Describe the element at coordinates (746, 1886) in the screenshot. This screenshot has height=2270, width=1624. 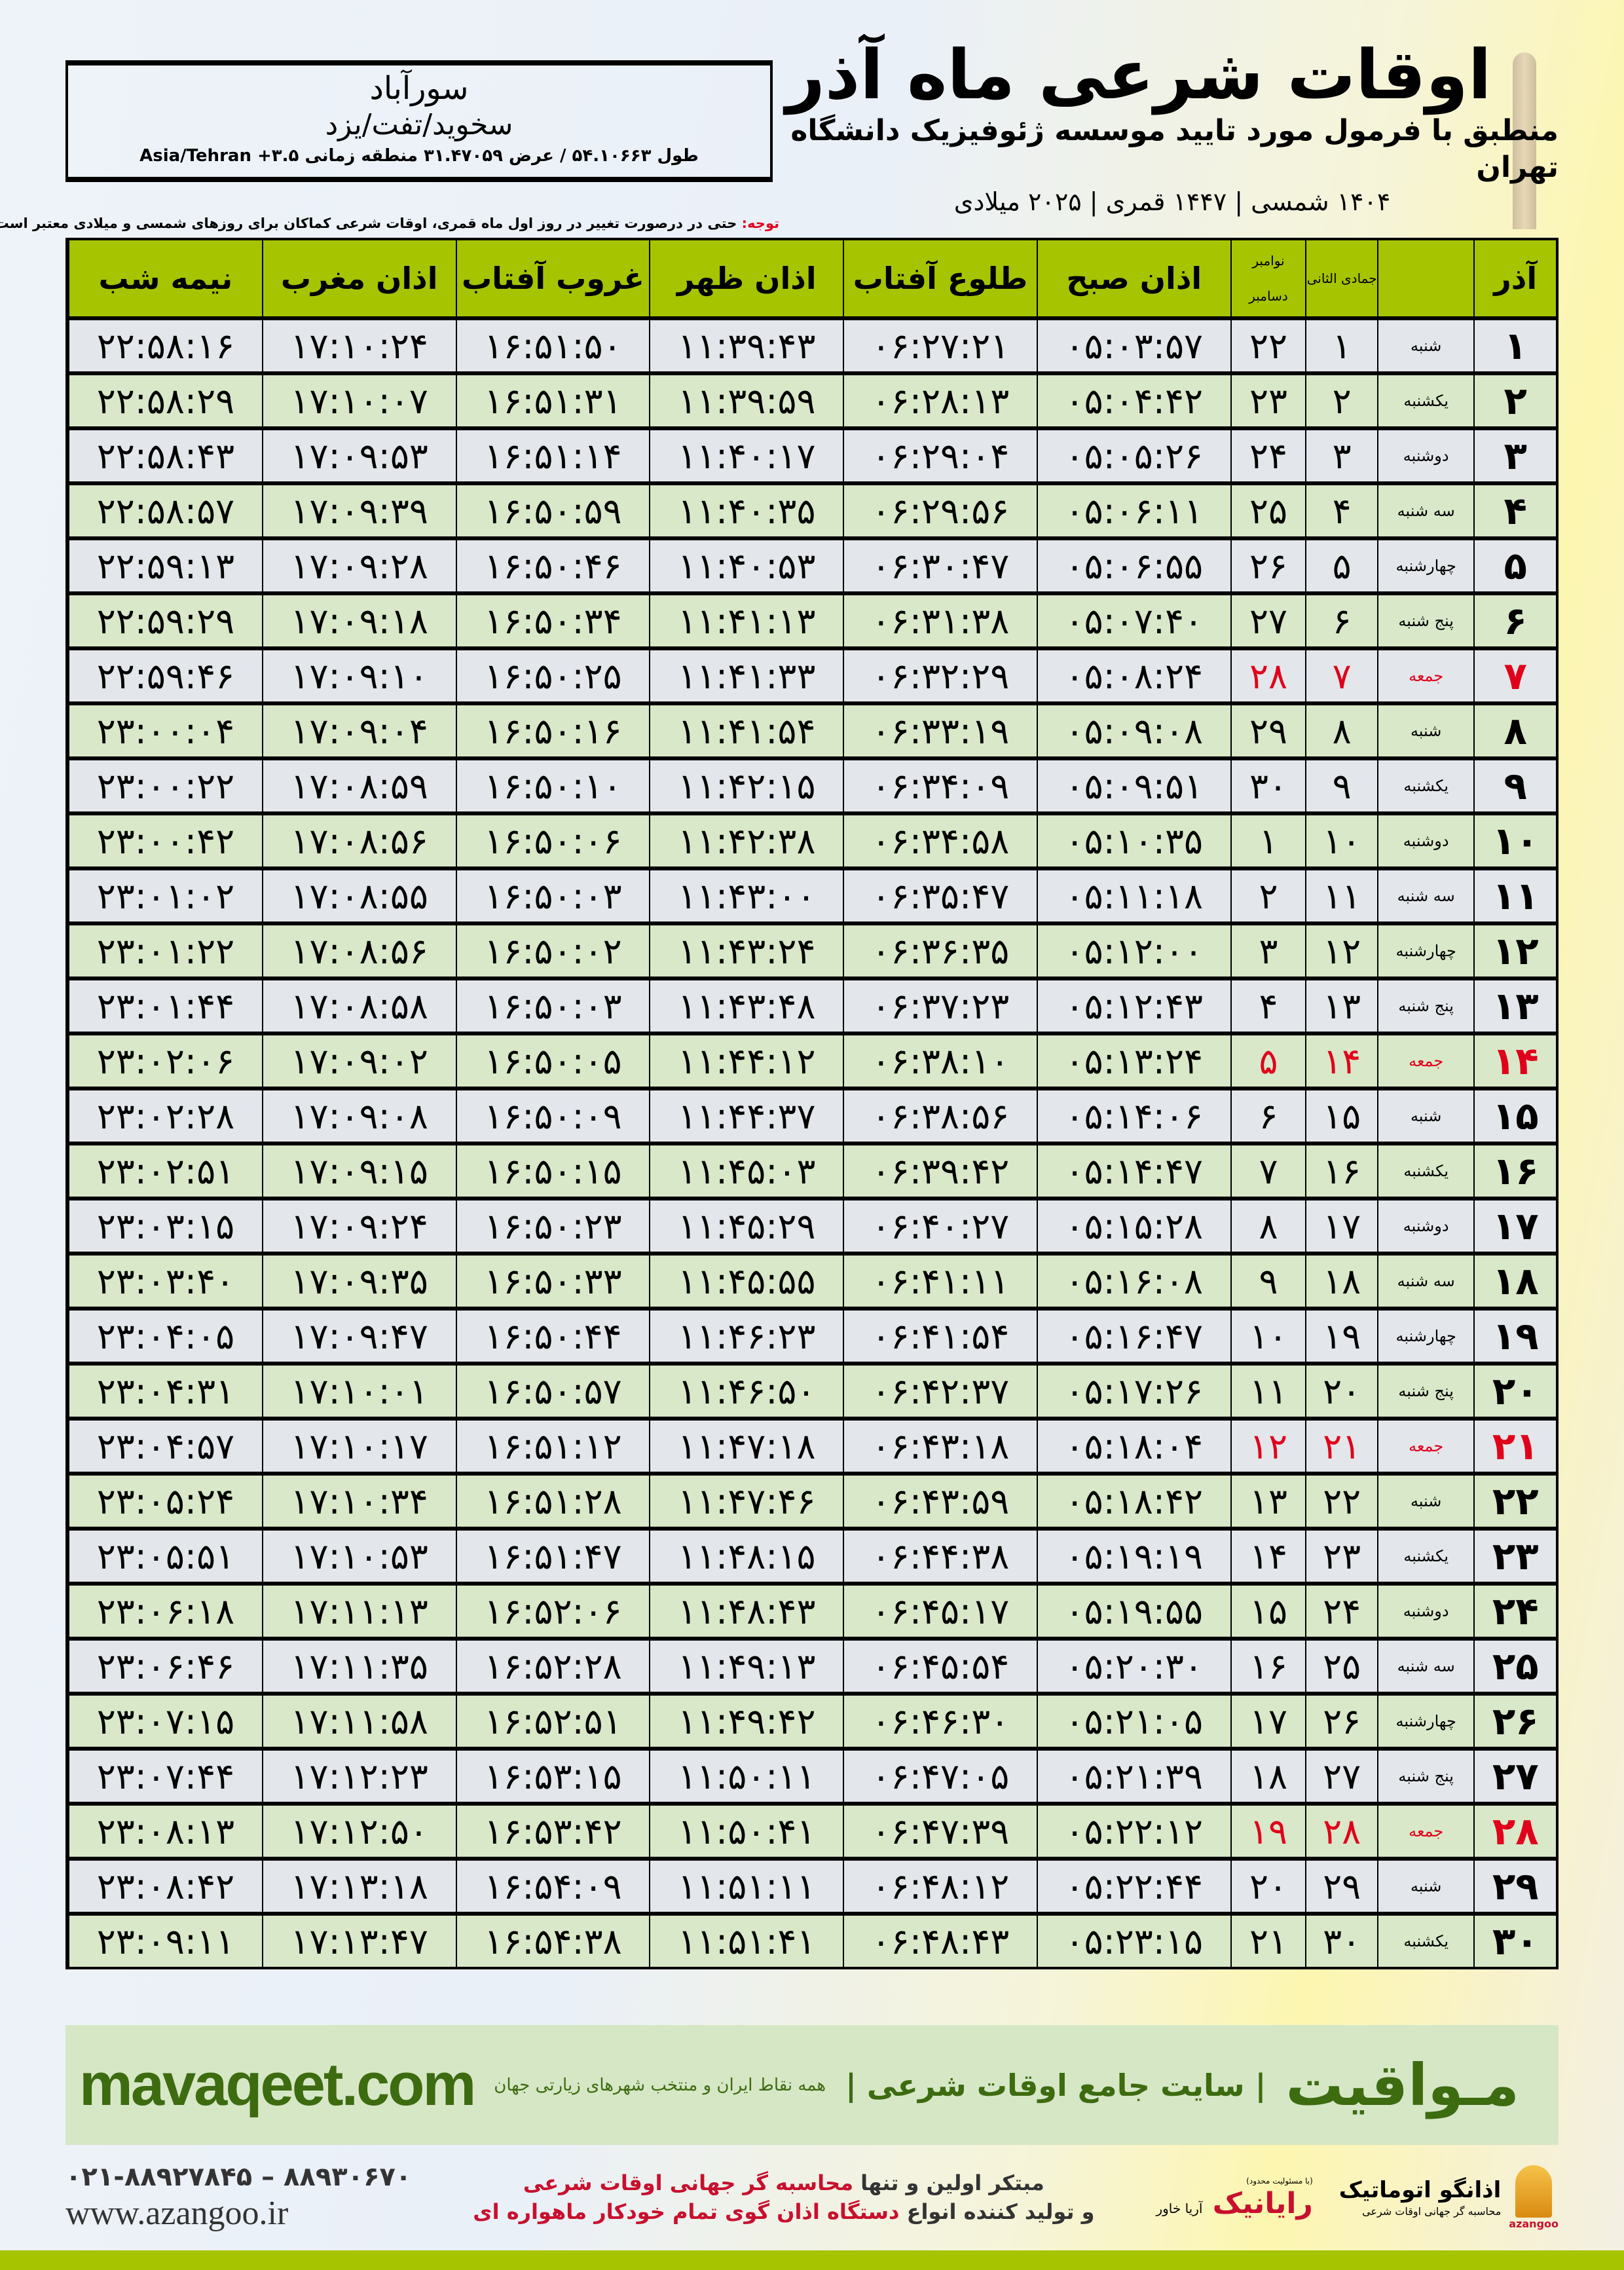
I see `dhuhr-cell: ۱۱:۵۱:۱۱` at that location.